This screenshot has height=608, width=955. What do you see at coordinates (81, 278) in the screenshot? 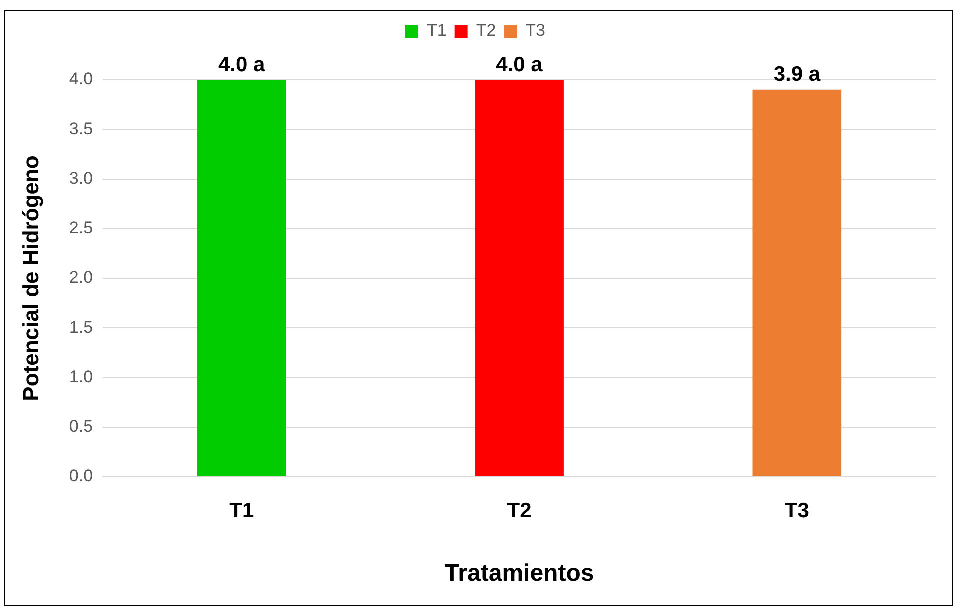
I see `y-tick-label: 2.0` at bounding box center [81, 278].